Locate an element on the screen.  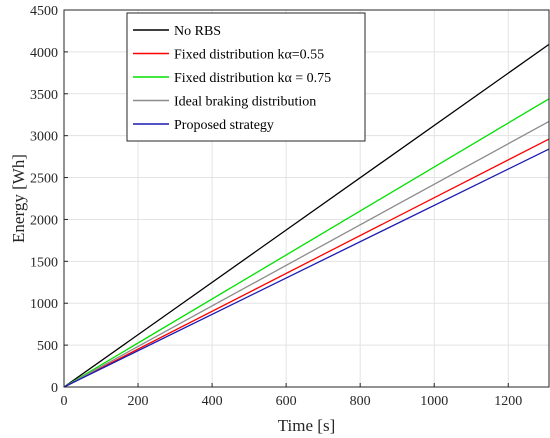
x-tick-labels: 0 200 400 600 800 1000 1200 is located at coordinates (292, 401).